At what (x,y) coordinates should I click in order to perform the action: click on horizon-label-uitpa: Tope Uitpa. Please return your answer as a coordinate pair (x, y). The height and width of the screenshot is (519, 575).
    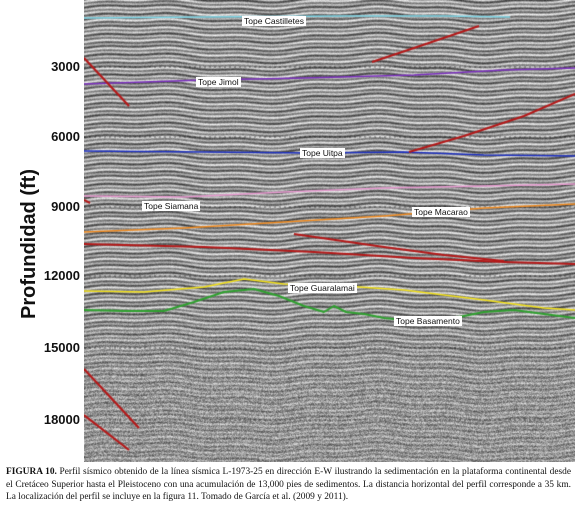
    Looking at the image, I should click on (322, 153).